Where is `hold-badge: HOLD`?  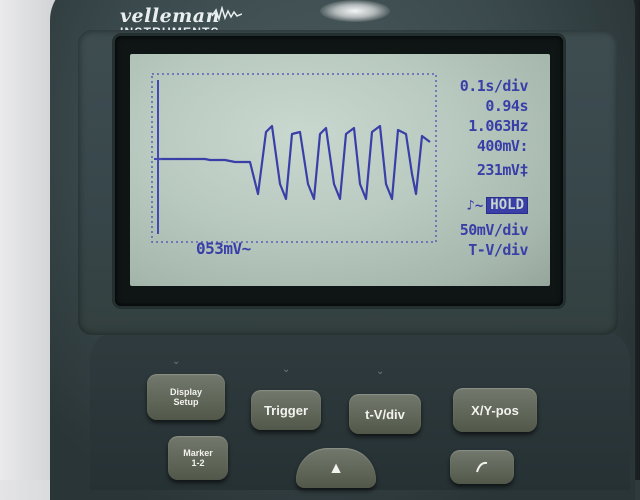 hold-badge: HOLD is located at coordinates (507, 205).